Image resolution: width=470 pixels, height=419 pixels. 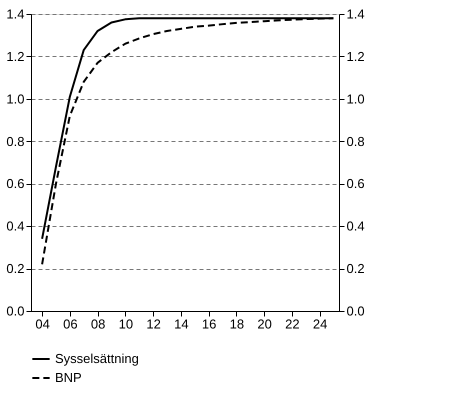 I want to click on legend-label: Sysselsättning, so click(x=97, y=358).